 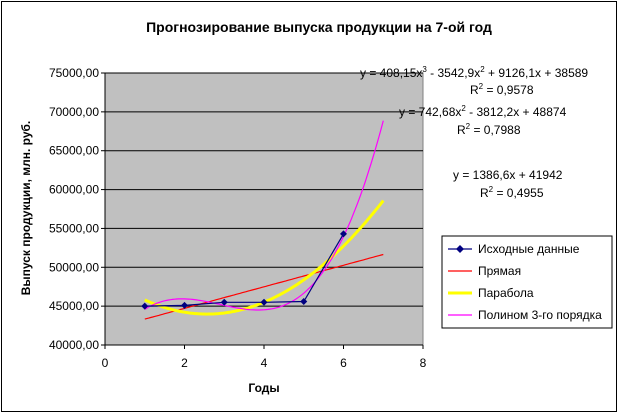 I want to click on y-axis-label: Выпуск продукции, млн. руб., so click(x=26, y=208).